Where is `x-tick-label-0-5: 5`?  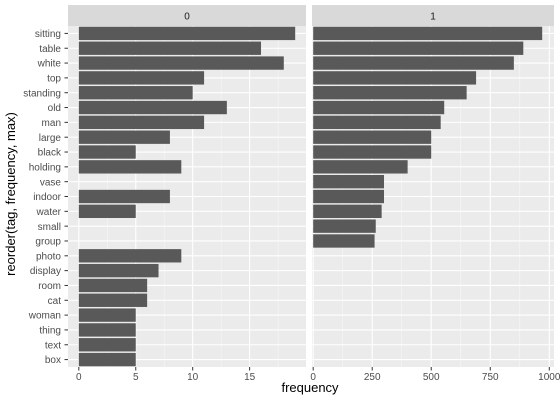 x-tick-label-0-5: 5 is located at coordinates (136, 377).